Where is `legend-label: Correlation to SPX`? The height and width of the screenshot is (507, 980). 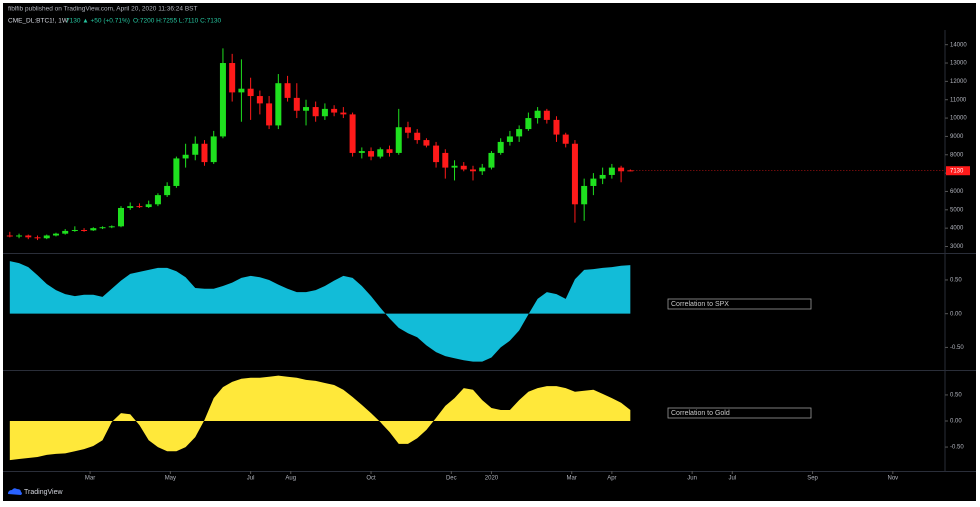 legend-label: Correlation to SPX is located at coordinates (700, 304).